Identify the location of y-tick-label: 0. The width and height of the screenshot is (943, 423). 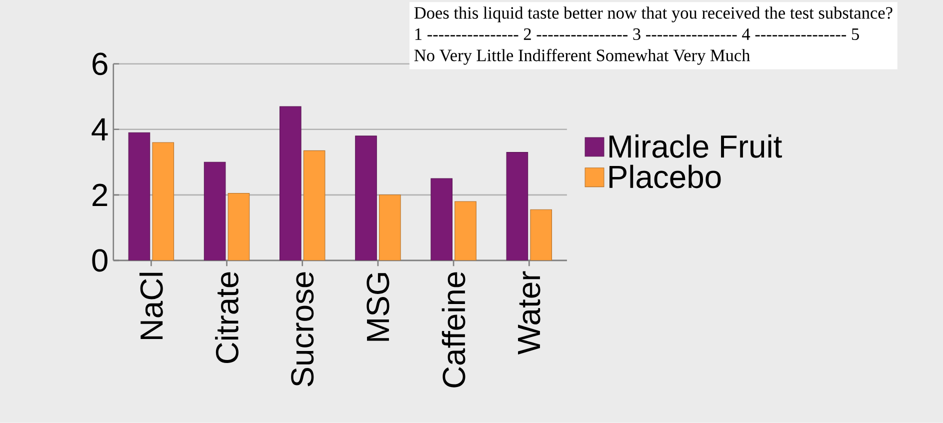
(100, 260).